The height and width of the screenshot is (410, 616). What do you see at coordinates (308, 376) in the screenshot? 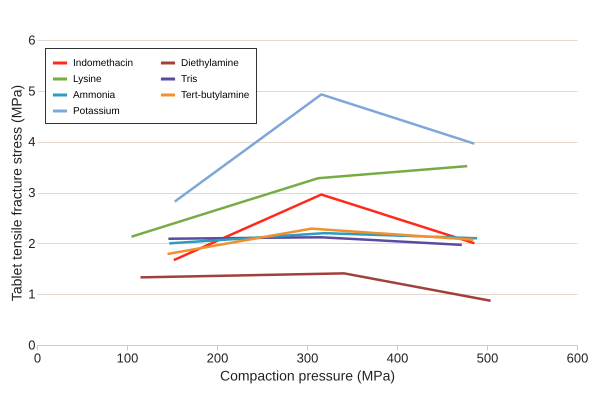
I see `x-axis-title: Compaction pressure (MPa)` at bounding box center [308, 376].